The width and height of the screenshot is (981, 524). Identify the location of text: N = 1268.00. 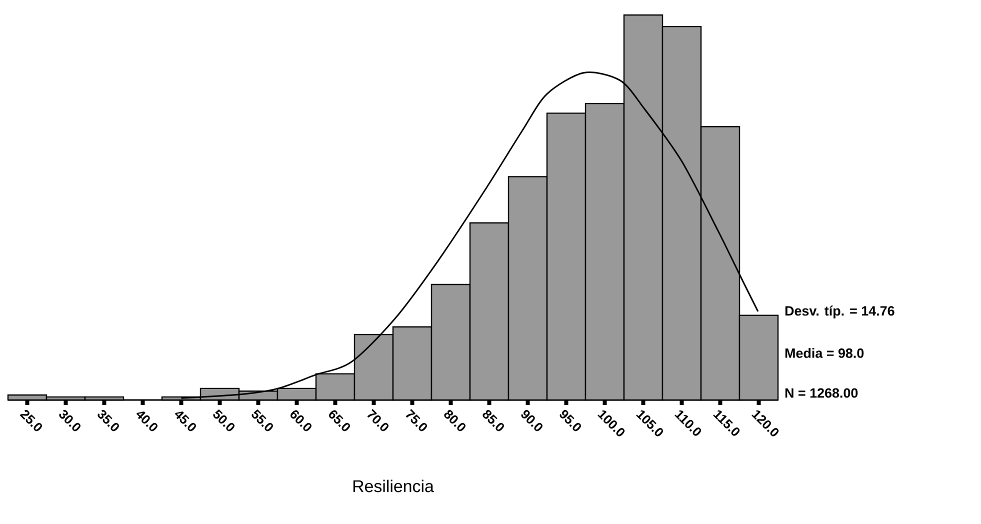
(821, 393).